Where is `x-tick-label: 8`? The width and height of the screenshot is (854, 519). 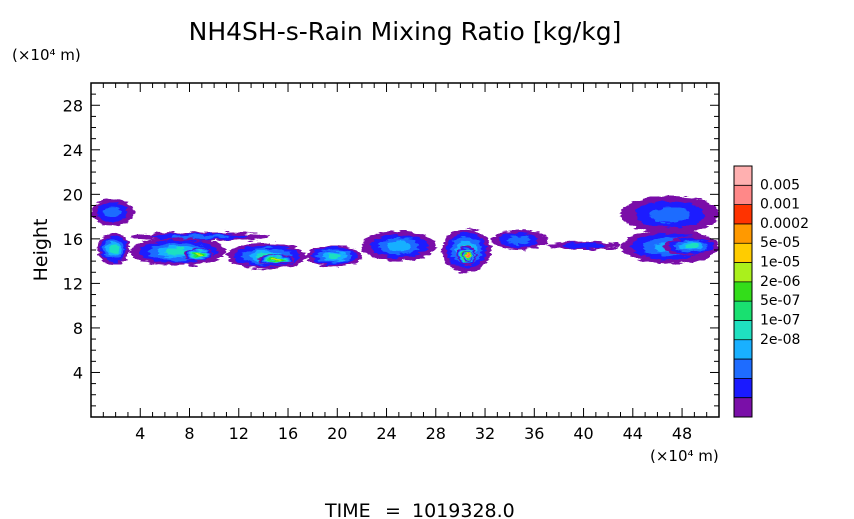
x-tick-label: 8 is located at coordinates (189, 433).